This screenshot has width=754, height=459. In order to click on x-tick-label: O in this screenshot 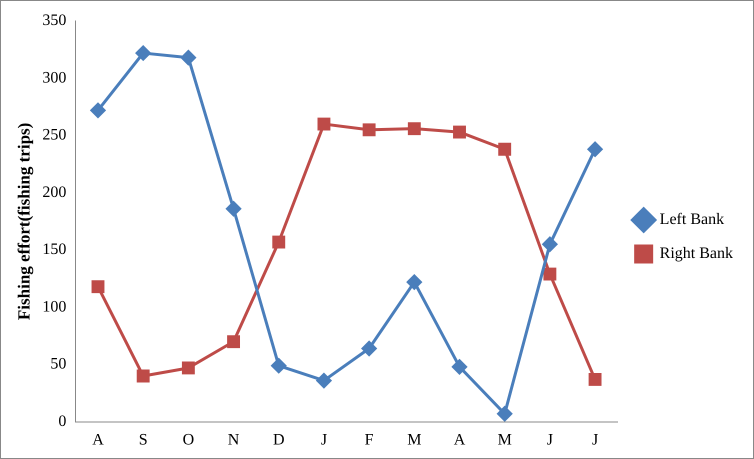, I will do `click(188, 440)`.